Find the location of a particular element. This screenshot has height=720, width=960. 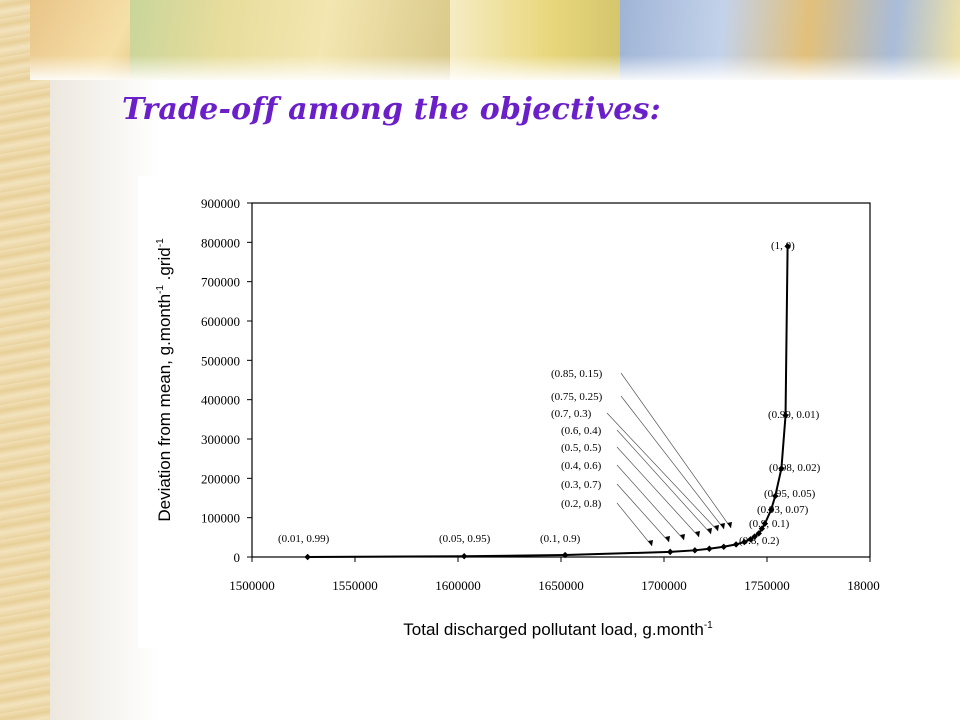

y-tick-label: 600000 is located at coordinates (220, 321).